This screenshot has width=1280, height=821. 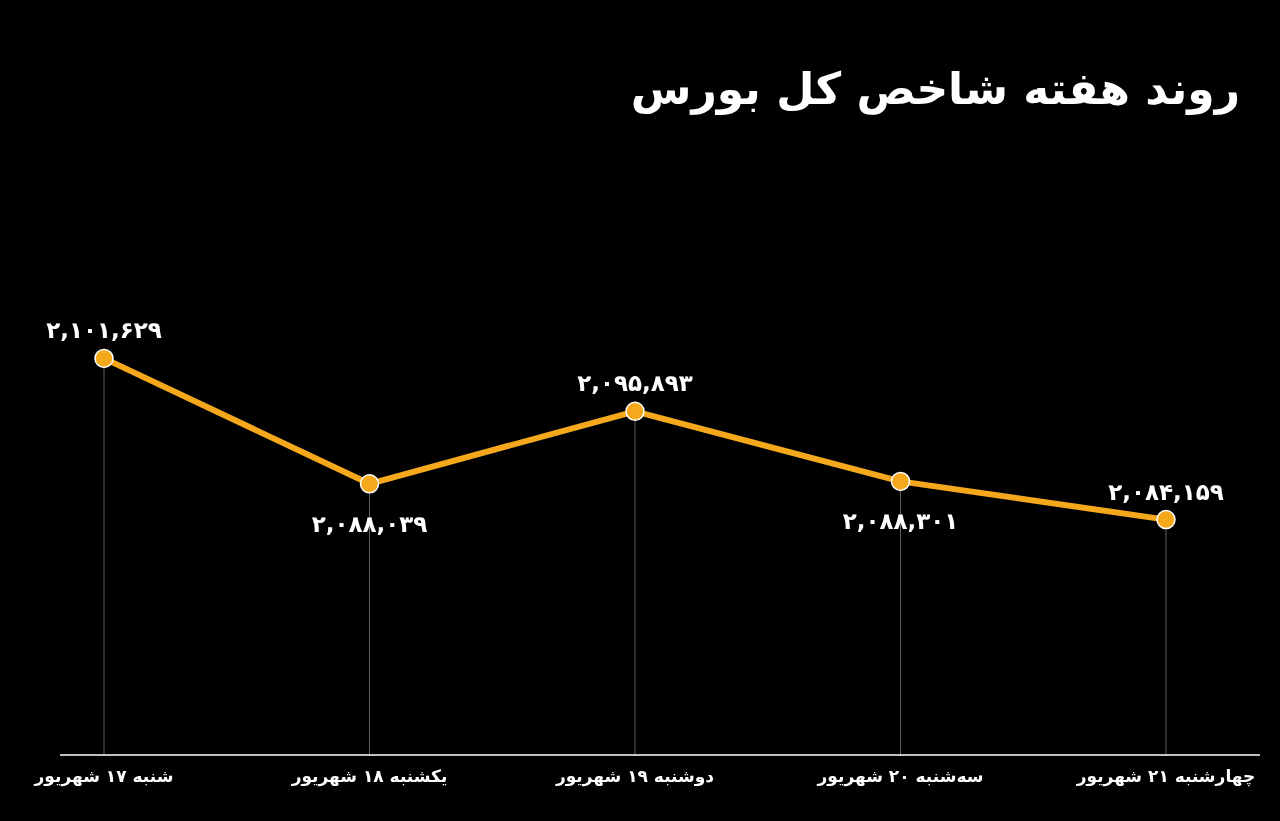 What do you see at coordinates (369, 776) in the screenshot?
I see `x-tick-label: یکشنبه ۱۸ شهریور` at bounding box center [369, 776].